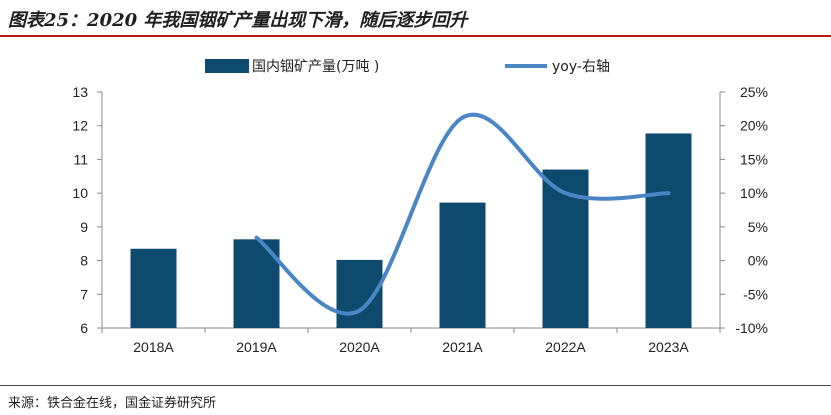 This screenshot has width=831, height=415. Describe the element at coordinates (751, 328) in the screenshot. I see `right-axis-tick-label: -10%` at that location.